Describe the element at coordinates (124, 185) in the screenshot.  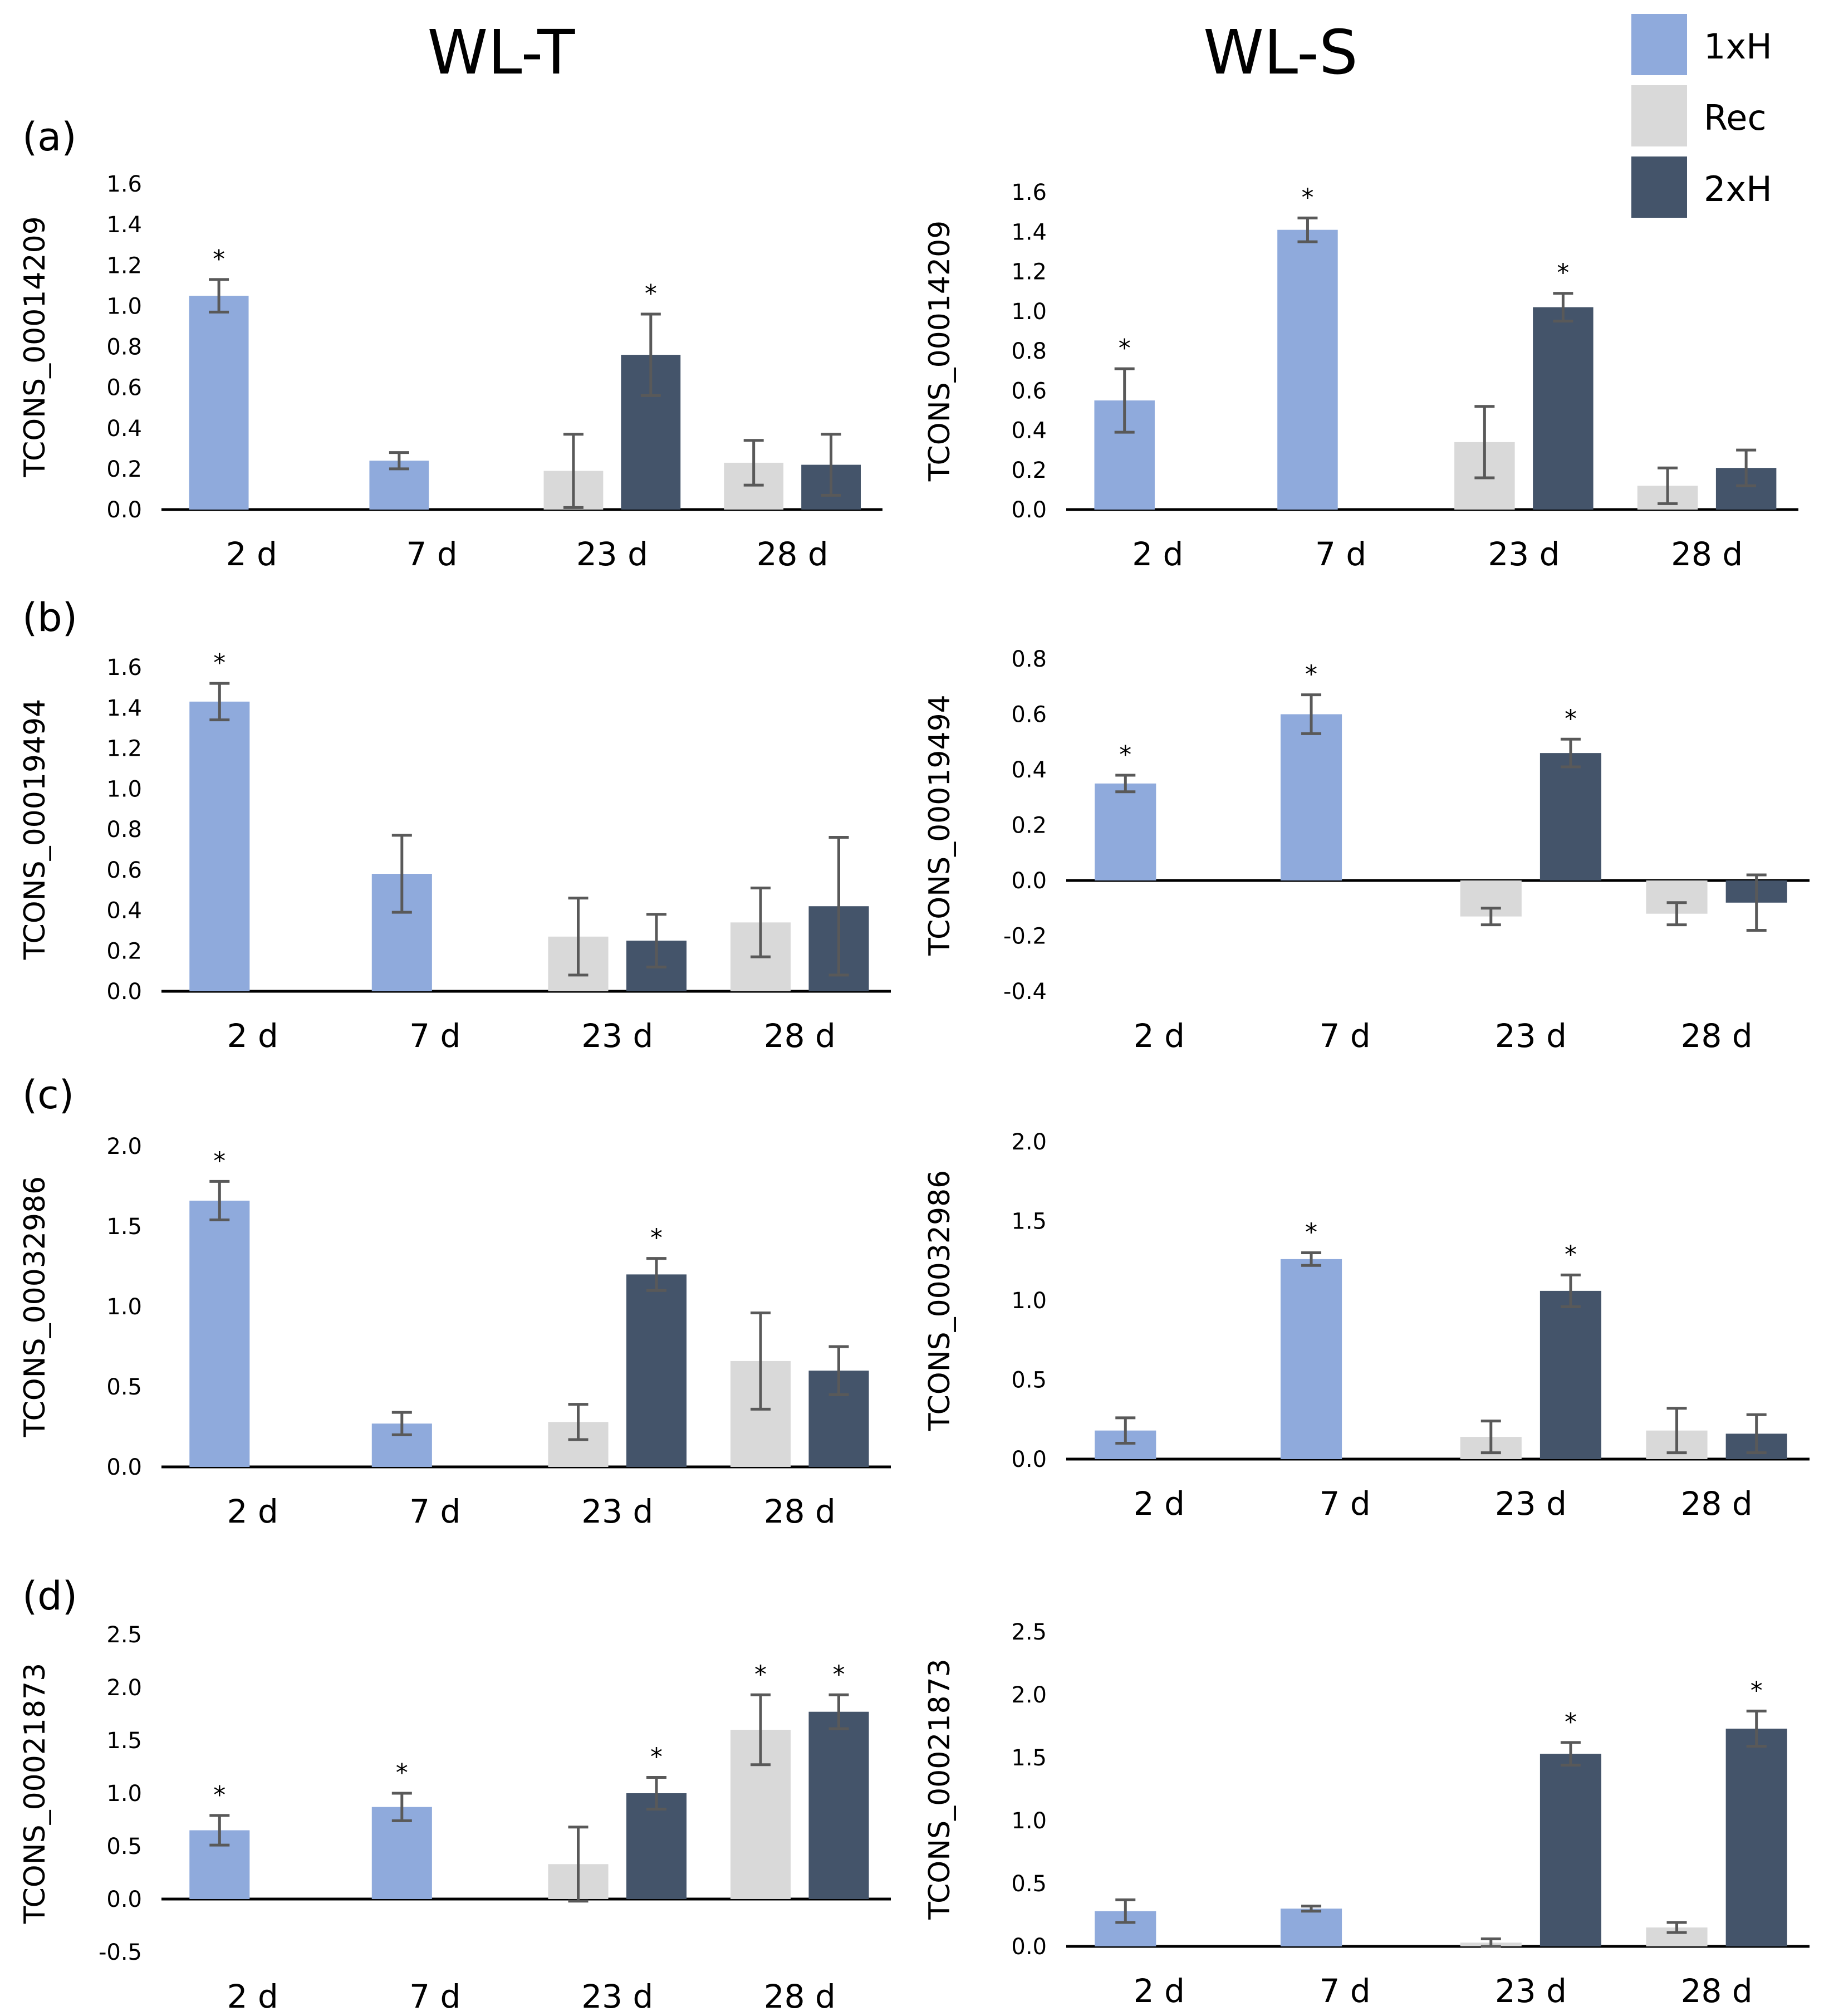
I see `y-tick-label: 1.6` at that location.